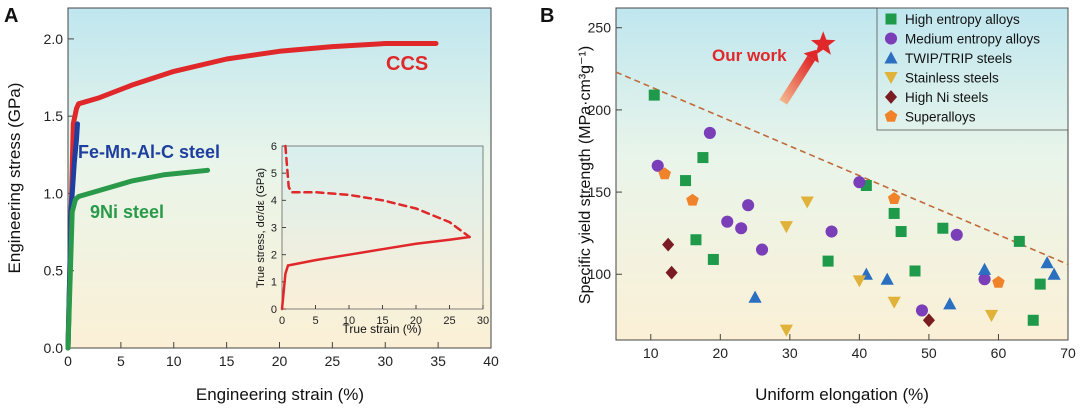 Image resolution: width=1080 pixels, height=417 pixels. Describe the element at coordinates (274, 228) in the screenshot. I see `y-tick-label: 3` at that location.